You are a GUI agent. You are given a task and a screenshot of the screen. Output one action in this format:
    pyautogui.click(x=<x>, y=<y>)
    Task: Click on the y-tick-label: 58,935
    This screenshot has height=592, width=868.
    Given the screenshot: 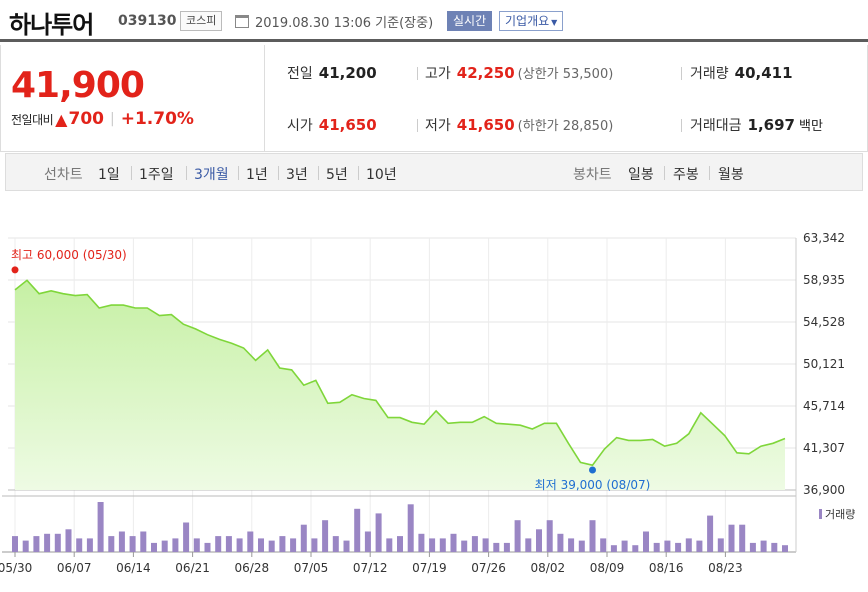 What is the action you would take?
    pyautogui.click(x=824, y=280)
    